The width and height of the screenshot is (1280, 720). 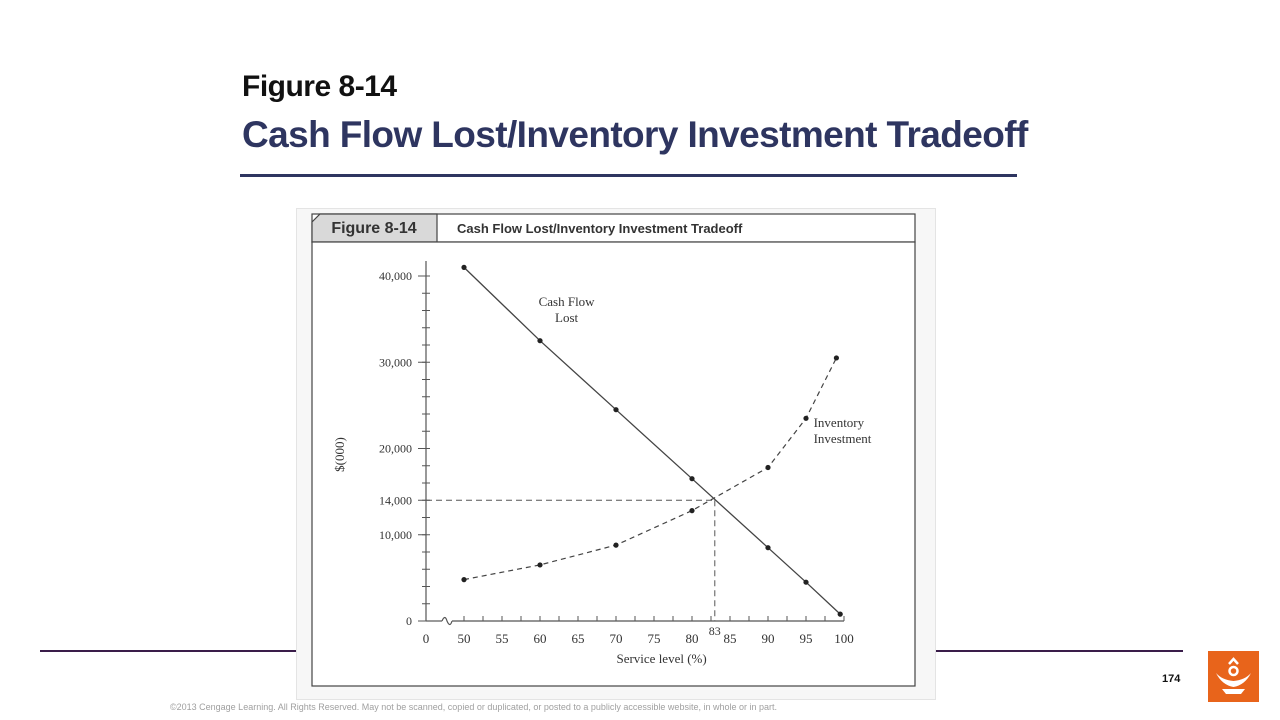 I want to click on x-tick-label: 50, so click(x=464, y=638).